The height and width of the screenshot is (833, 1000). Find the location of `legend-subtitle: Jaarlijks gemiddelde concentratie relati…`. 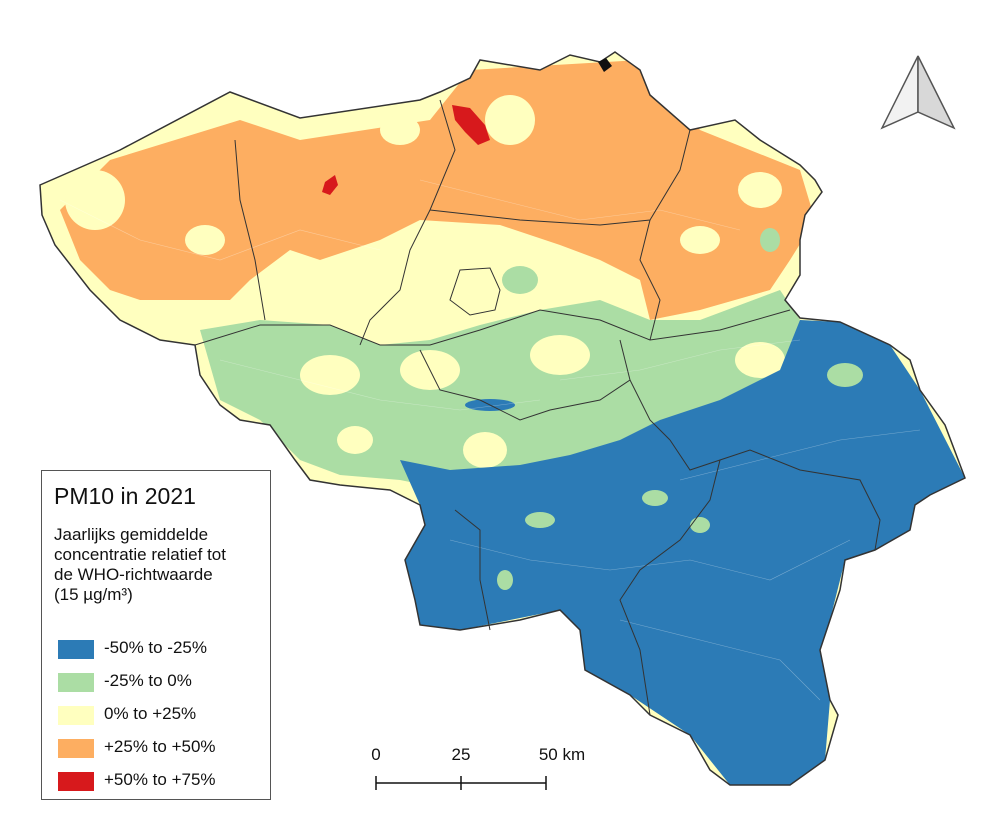

legend-subtitle: Jaarlijks gemiddelde concentratie relati… is located at coordinates (140, 564).